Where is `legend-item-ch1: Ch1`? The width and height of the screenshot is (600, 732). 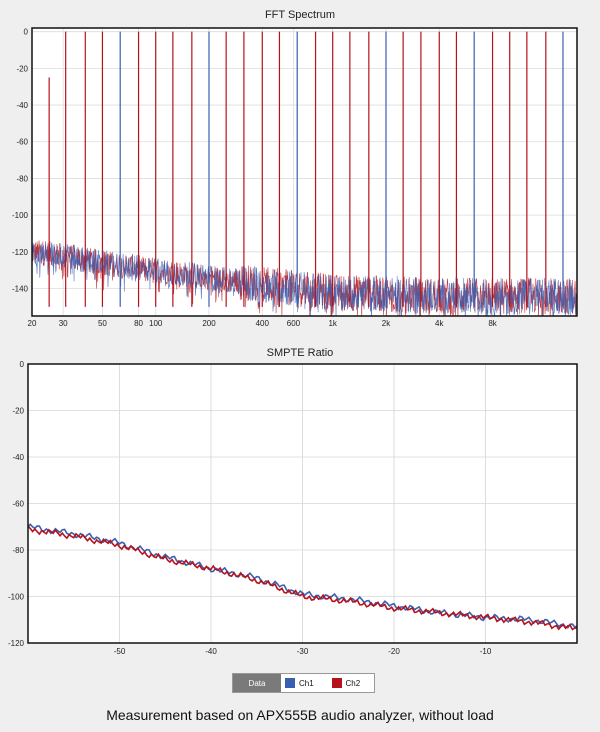 legend-item-ch1: Ch1 is located at coordinates (304, 683).